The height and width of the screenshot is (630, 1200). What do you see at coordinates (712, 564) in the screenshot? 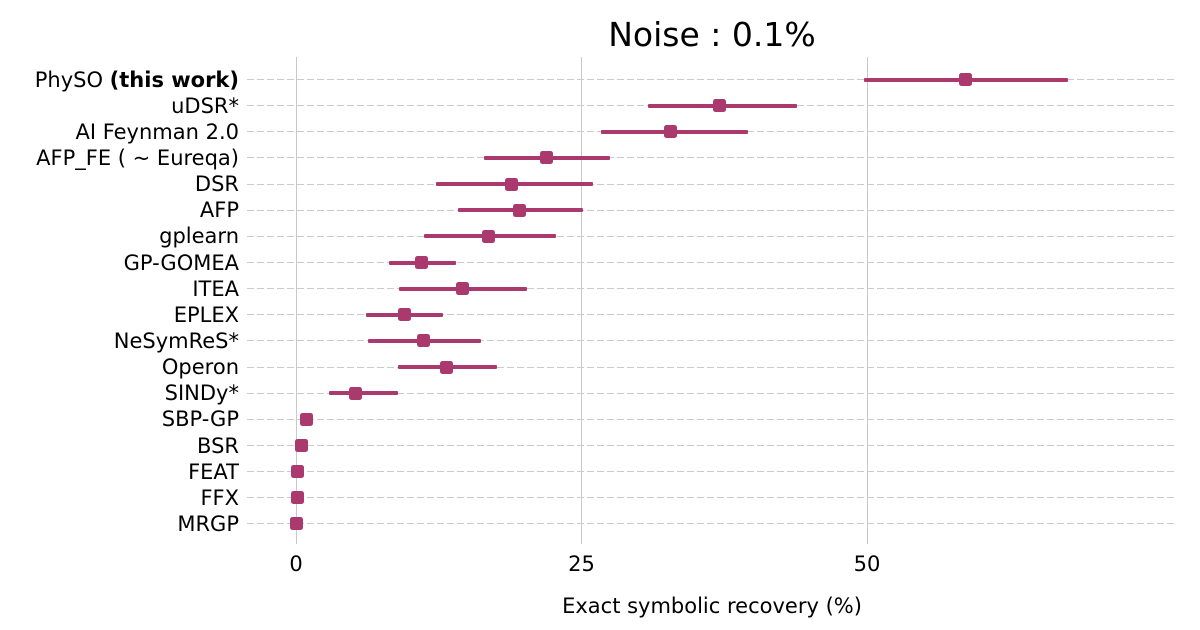
I see `x-axis-ticks: 0 25 50` at bounding box center [712, 564].